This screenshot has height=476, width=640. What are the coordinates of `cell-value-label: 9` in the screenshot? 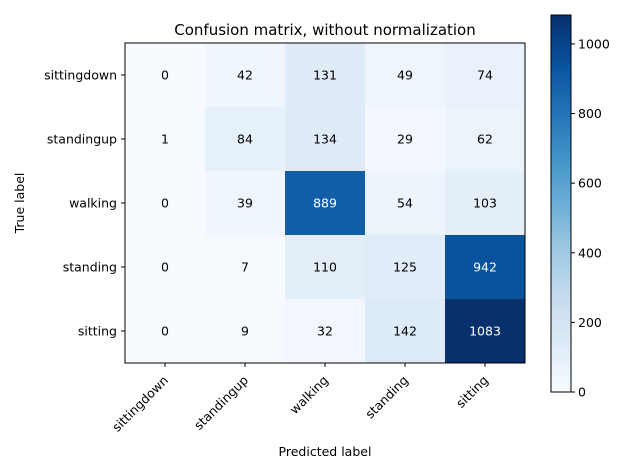 It's located at (245, 331).